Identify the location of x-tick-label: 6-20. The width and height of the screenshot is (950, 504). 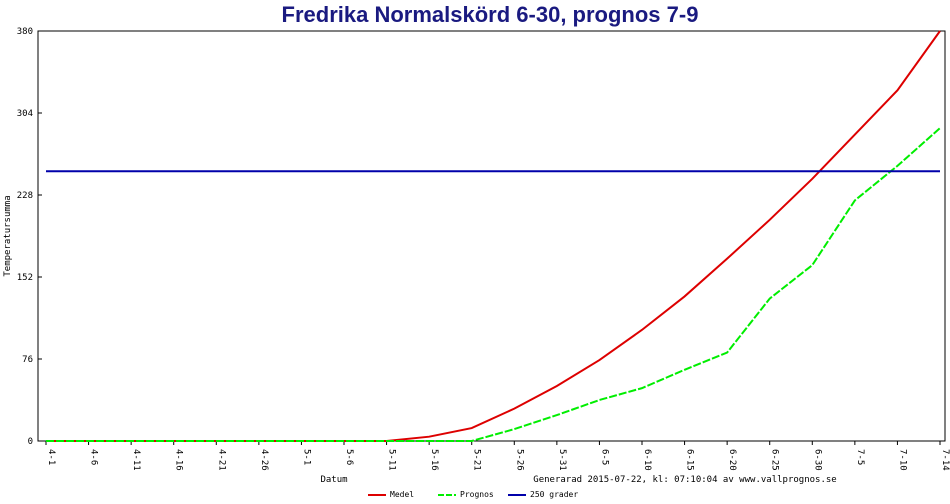
(732, 460).